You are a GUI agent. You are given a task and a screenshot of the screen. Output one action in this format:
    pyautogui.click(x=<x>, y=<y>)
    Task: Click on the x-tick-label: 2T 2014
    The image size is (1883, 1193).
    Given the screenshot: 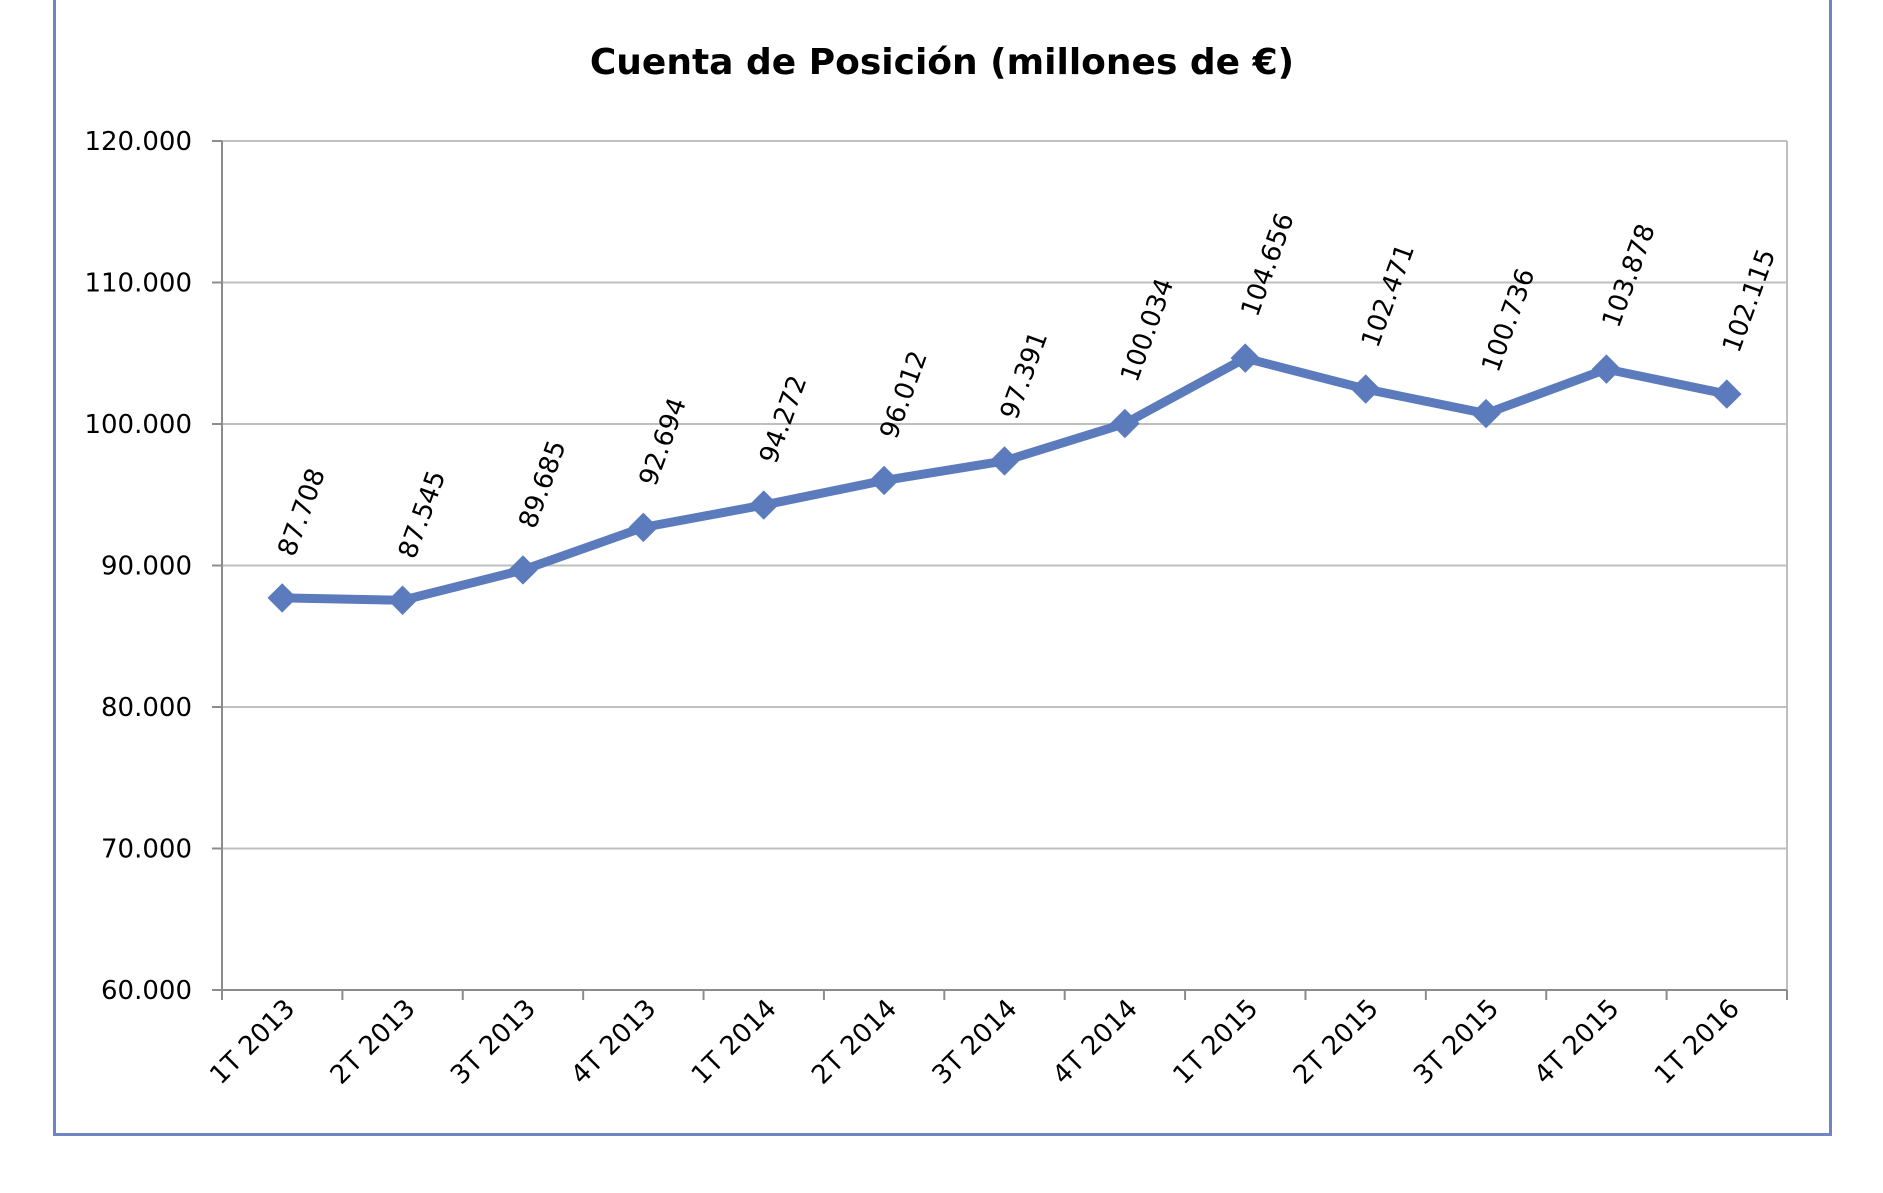 What is the action you would take?
    pyautogui.click(x=854, y=1042)
    